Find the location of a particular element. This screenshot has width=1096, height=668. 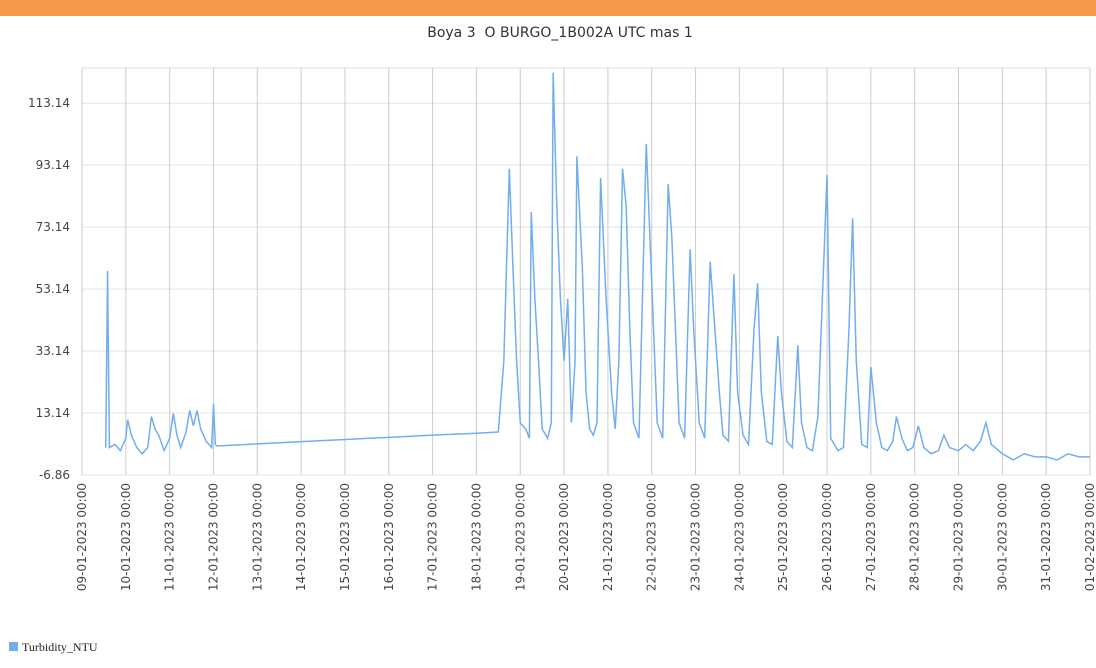

x-tick-label: 17-01-2023 00:00 is located at coordinates (433, 537).